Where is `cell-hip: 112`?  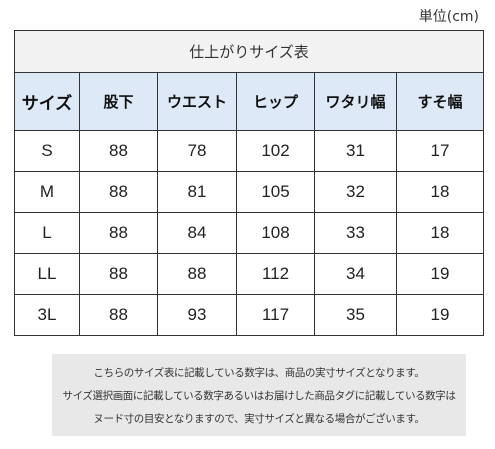
cell-hip: 112 is located at coordinates (275, 274).